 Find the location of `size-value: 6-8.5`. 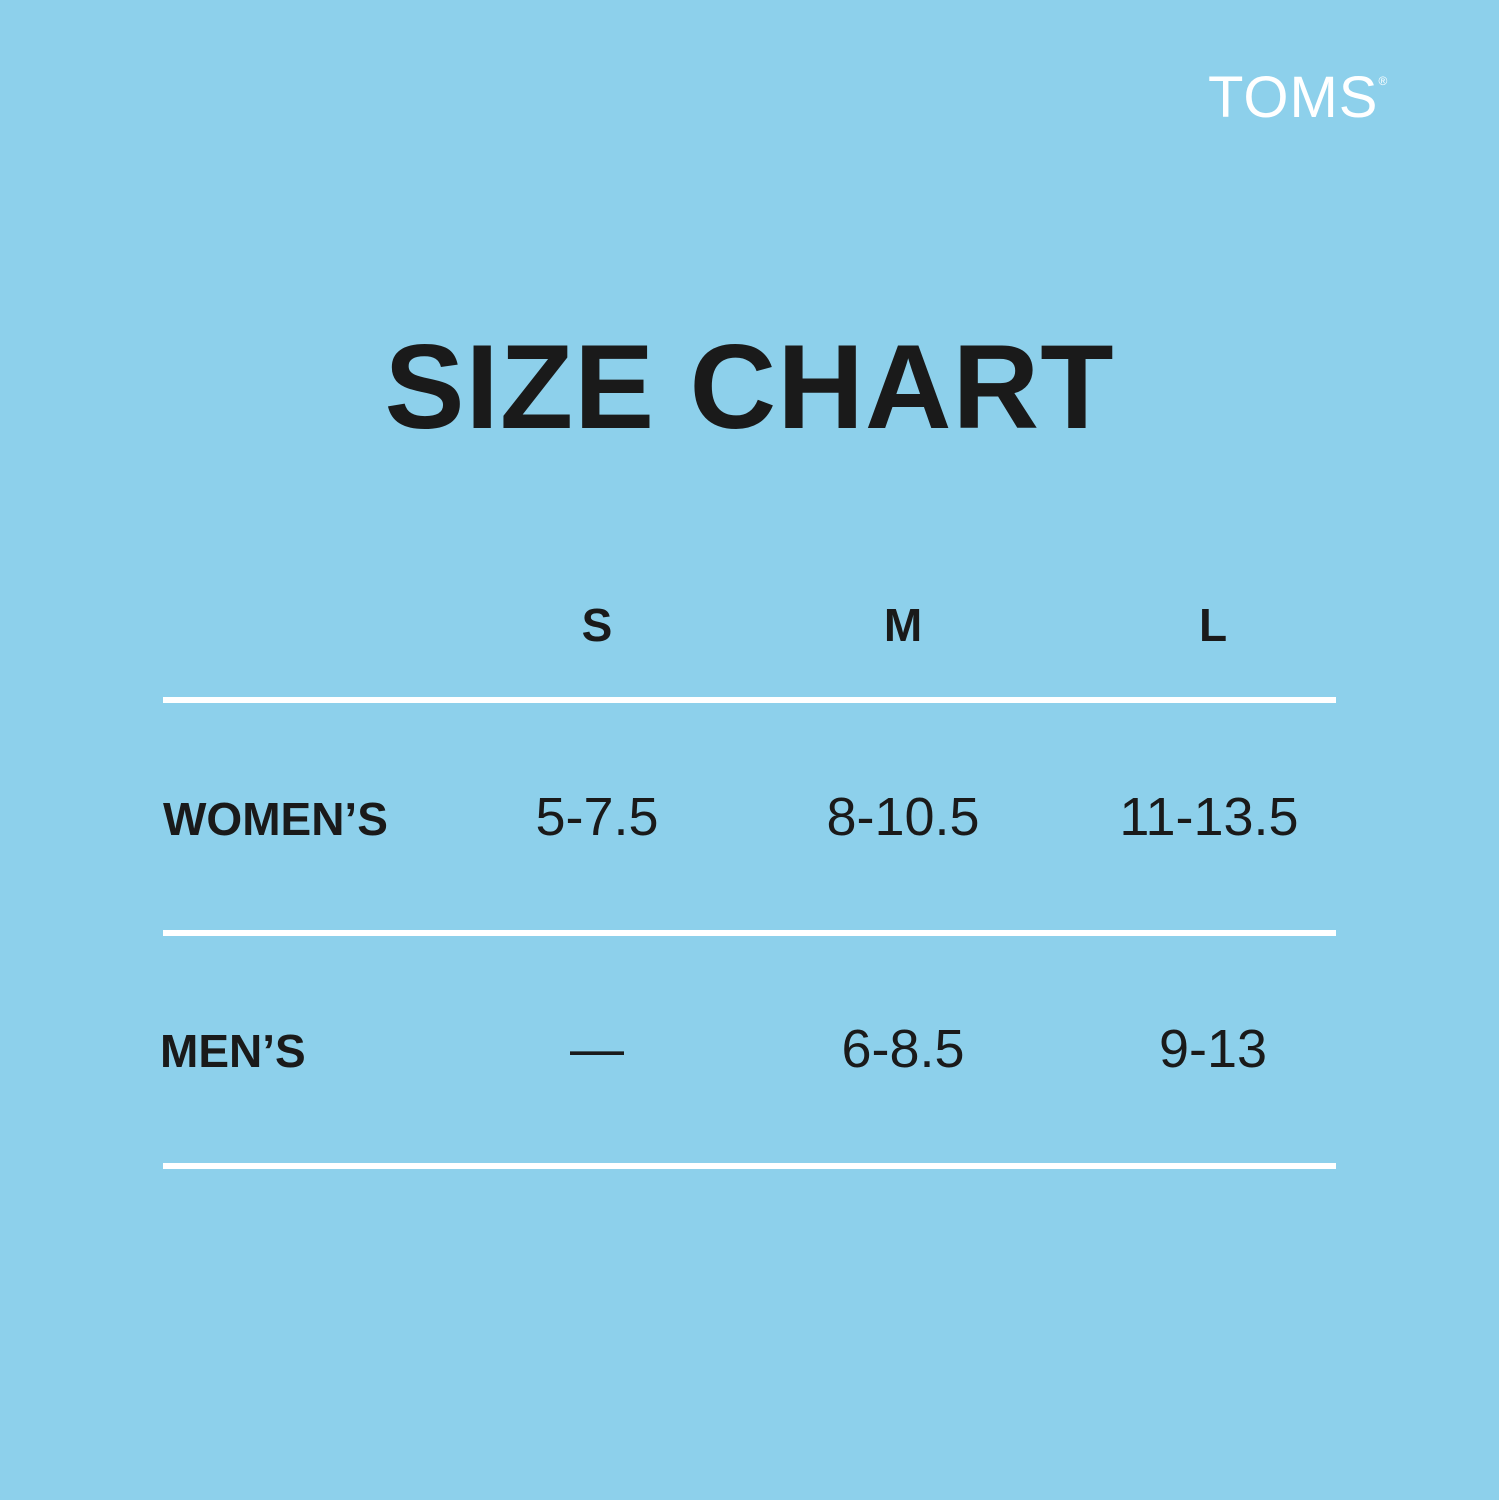

size-value: 6-8.5 is located at coordinates (903, 1049).